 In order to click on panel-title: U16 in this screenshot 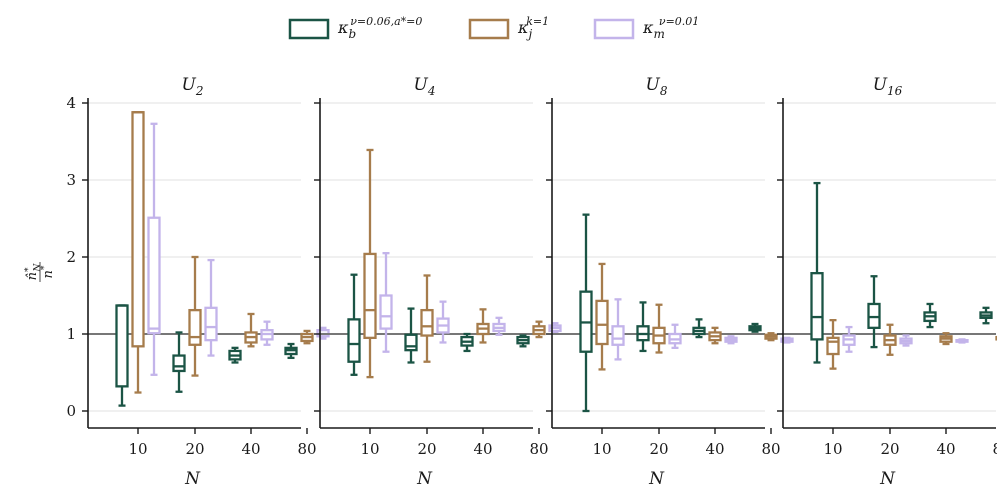, I will do `click(888, 86)`.